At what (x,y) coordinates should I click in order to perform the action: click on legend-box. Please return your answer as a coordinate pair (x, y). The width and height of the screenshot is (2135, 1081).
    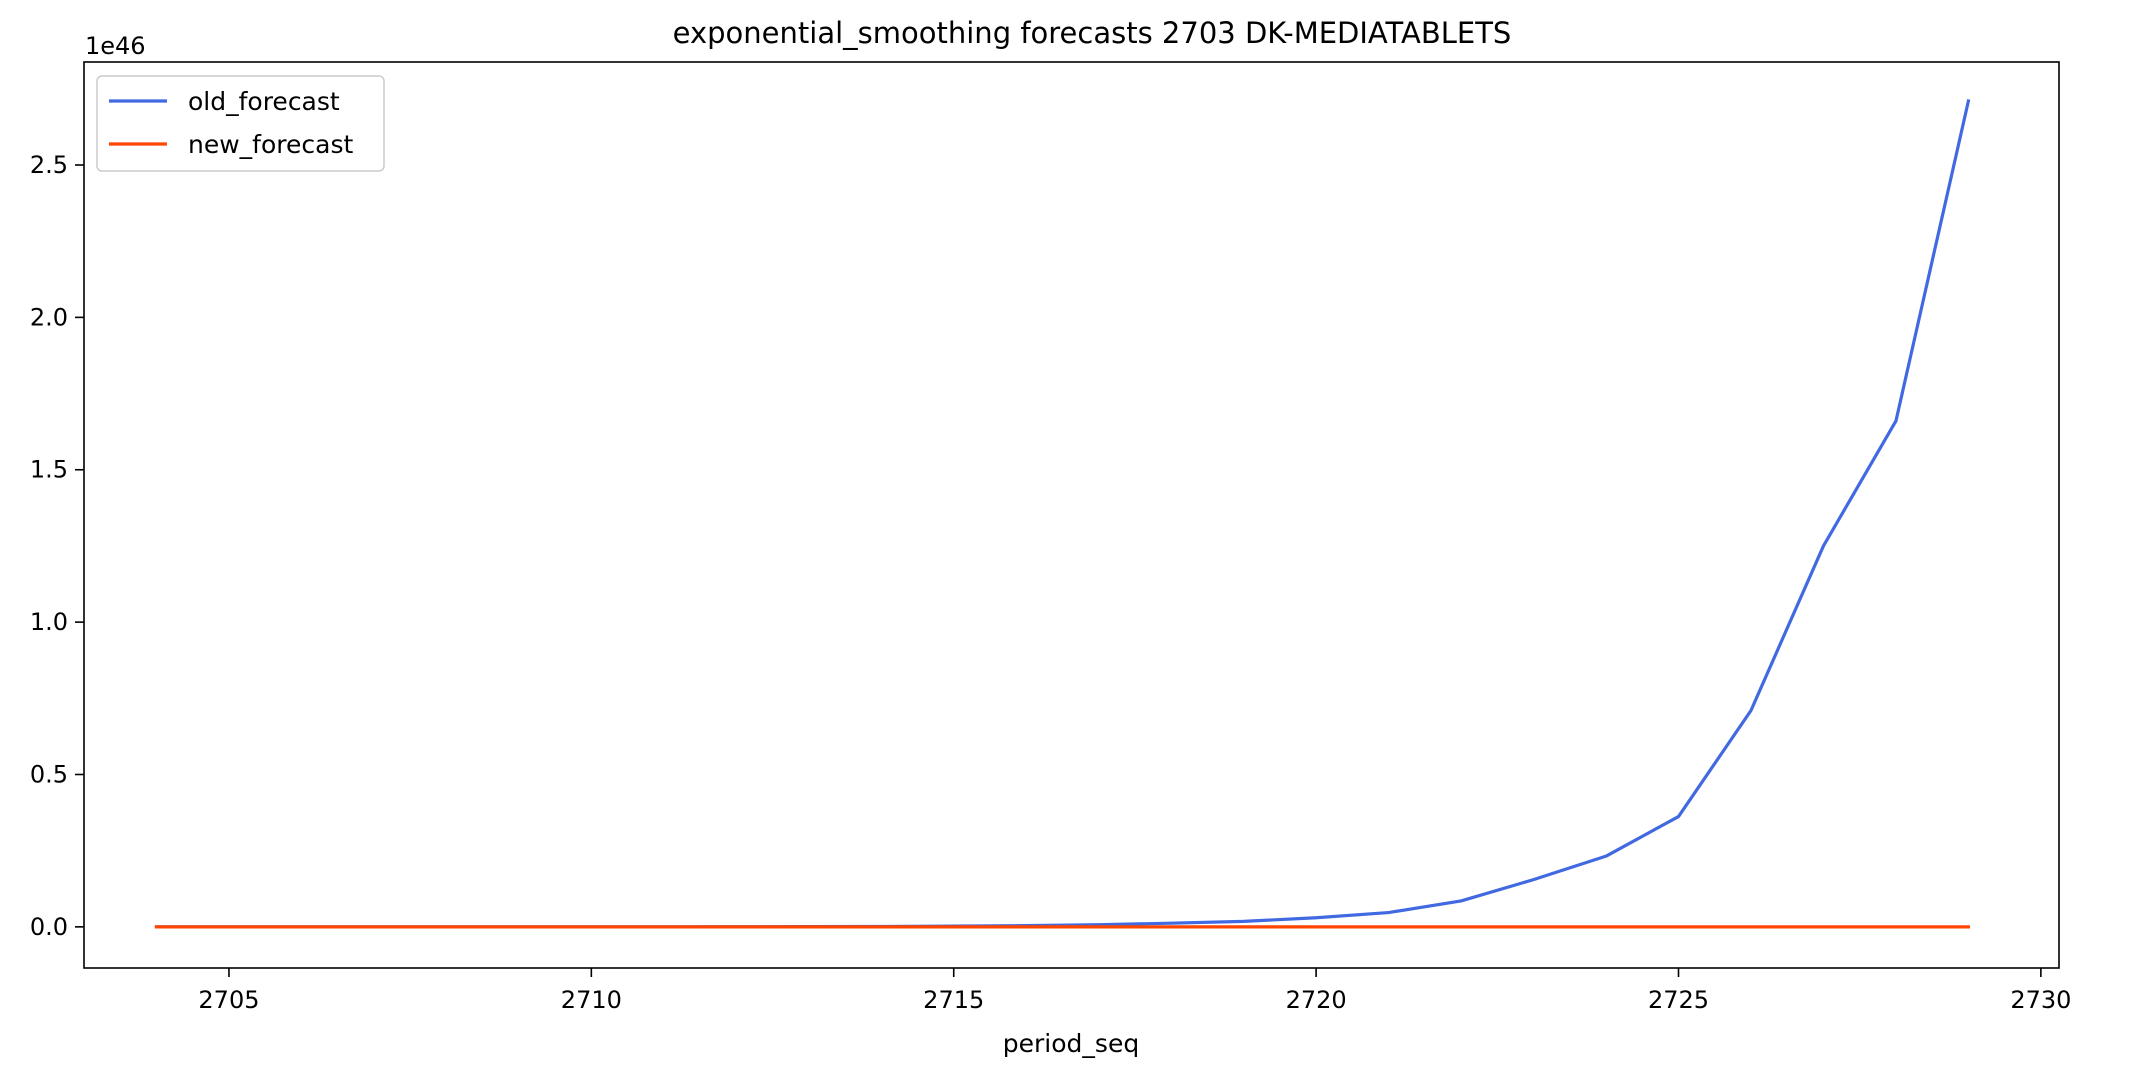
    Looking at the image, I should click on (240, 123).